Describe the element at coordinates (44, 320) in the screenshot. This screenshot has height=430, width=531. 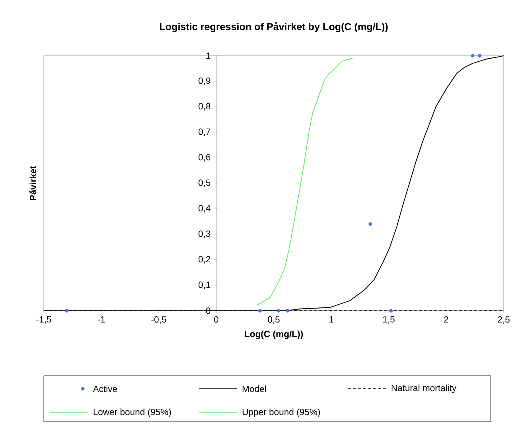
I see `x-tick-label: -1,5` at that location.